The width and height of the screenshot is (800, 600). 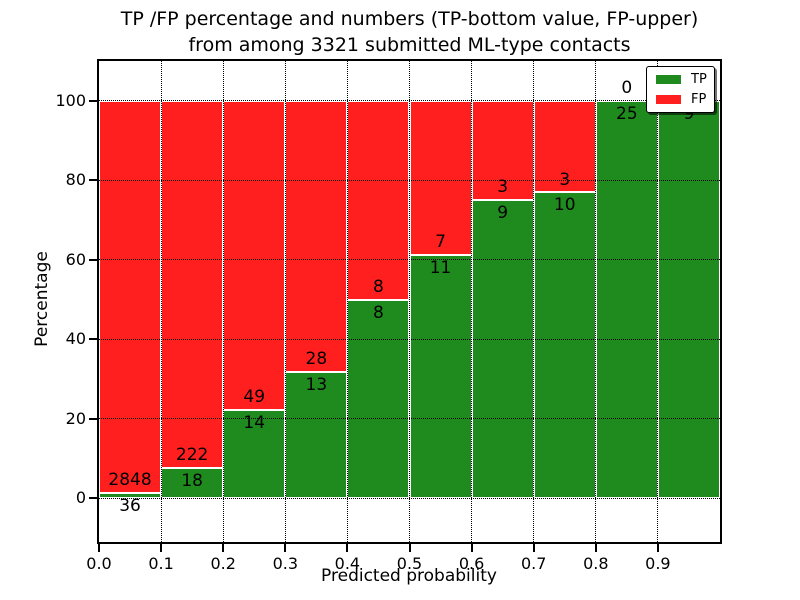 I want to click on x-tick-label-0.0: 0.0, so click(x=99, y=563).